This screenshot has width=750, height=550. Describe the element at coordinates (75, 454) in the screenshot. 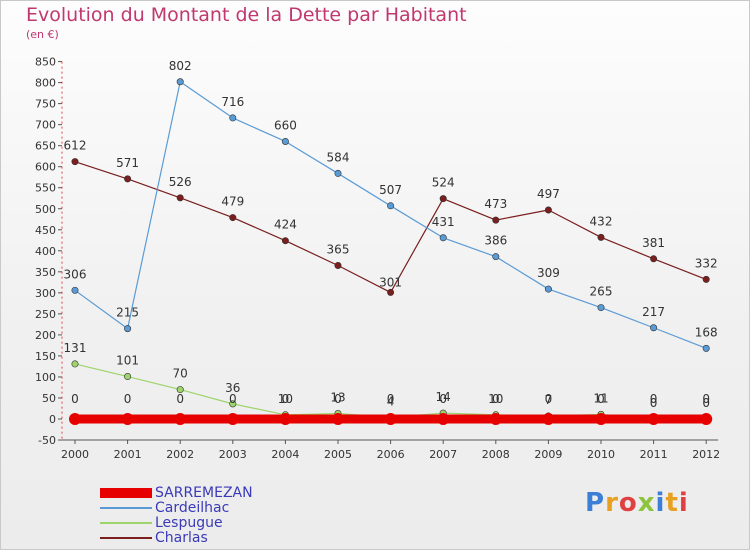

I see `x-tick-label: 2000` at that location.